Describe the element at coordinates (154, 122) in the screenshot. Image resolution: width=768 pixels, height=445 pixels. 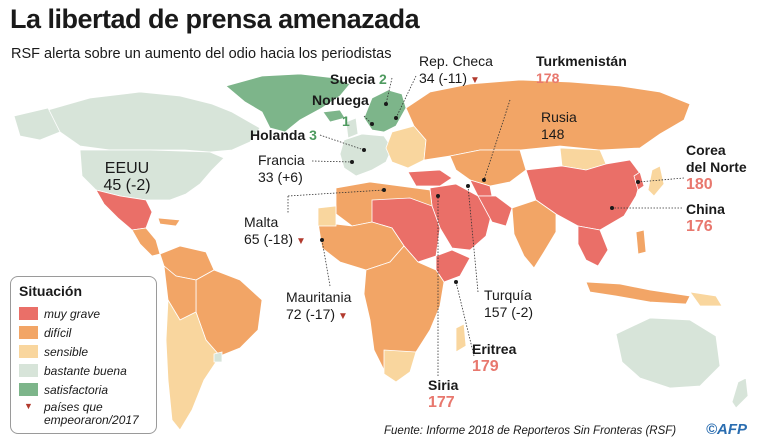
I see `region-canada` at that location.